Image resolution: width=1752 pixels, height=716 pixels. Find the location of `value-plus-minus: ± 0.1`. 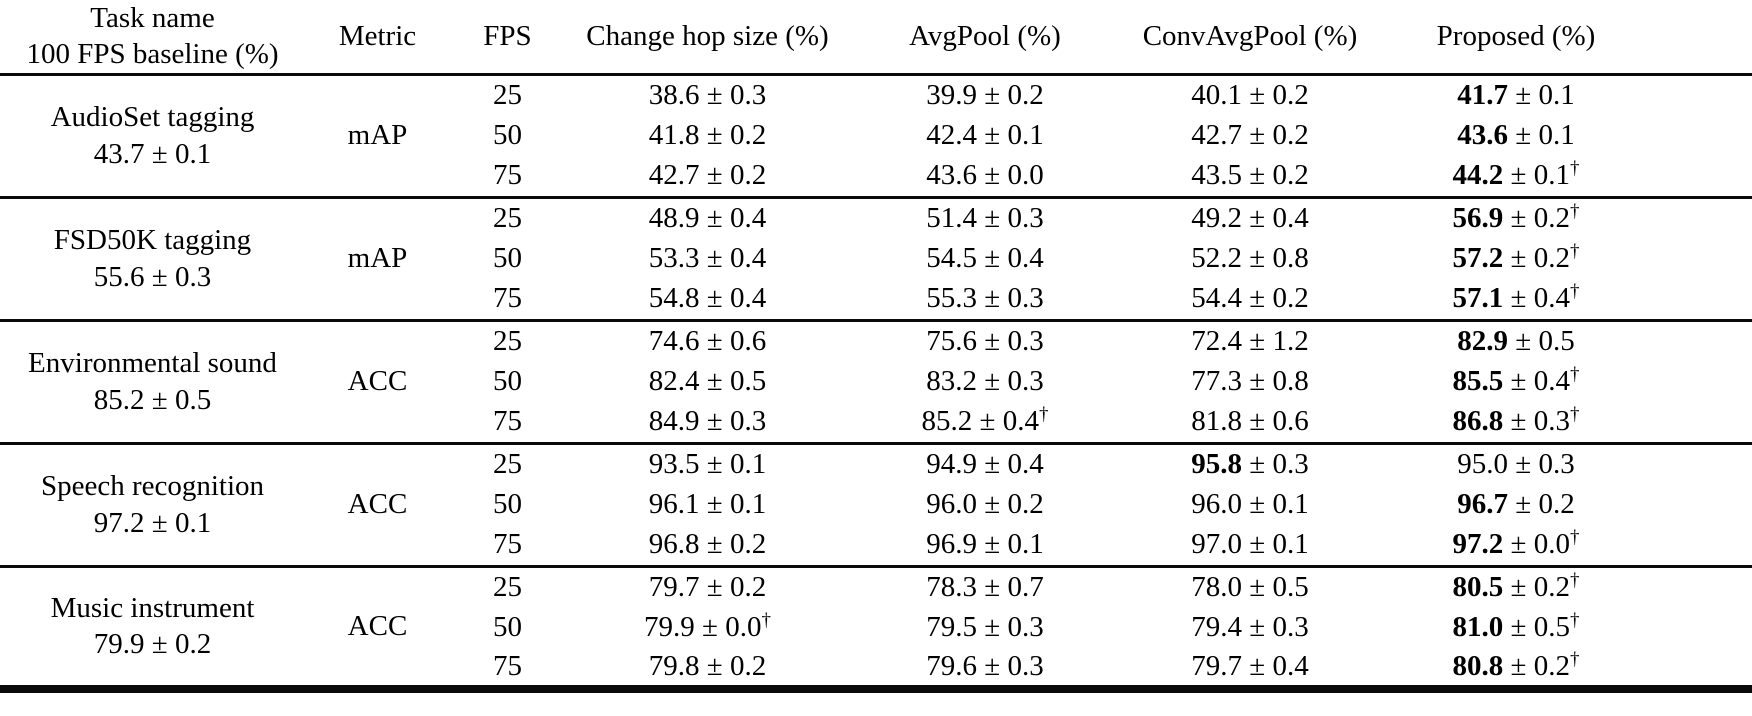

value-plus-minus: ± 0.1 is located at coordinates (1275, 544).